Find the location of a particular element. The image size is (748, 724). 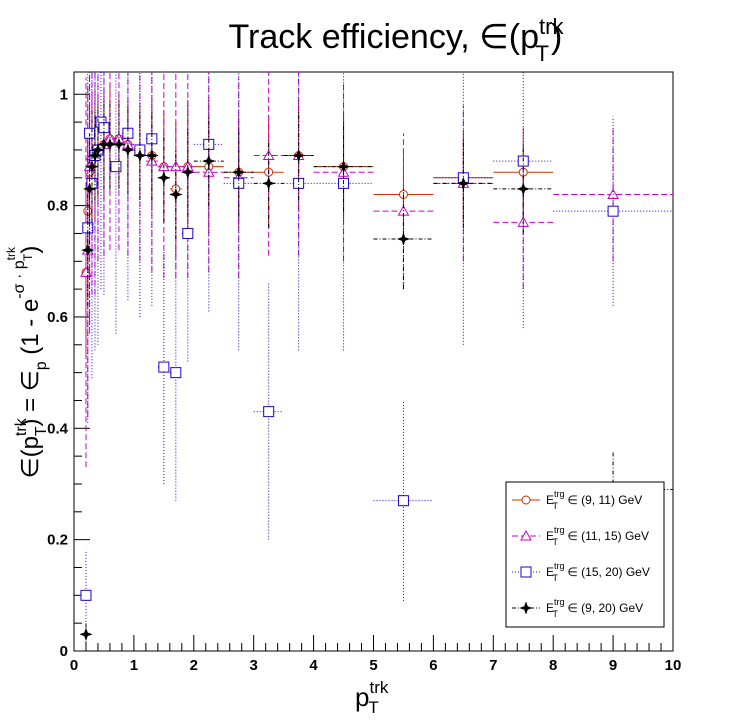

y-tick-label: 1 is located at coordinates (64, 94).